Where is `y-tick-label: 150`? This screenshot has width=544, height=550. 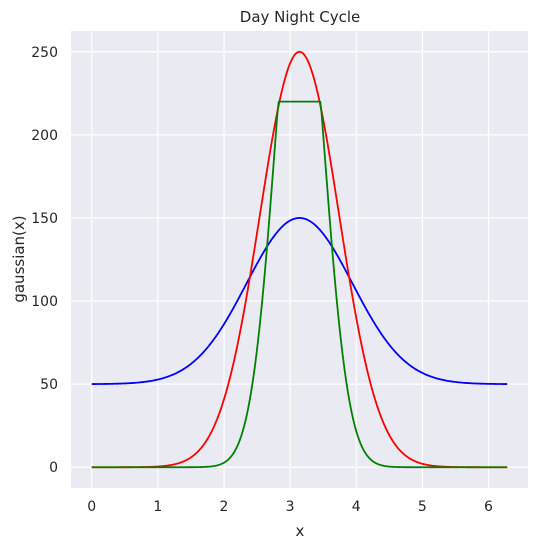
y-tick-label: 150 is located at coordinates (44, 219).